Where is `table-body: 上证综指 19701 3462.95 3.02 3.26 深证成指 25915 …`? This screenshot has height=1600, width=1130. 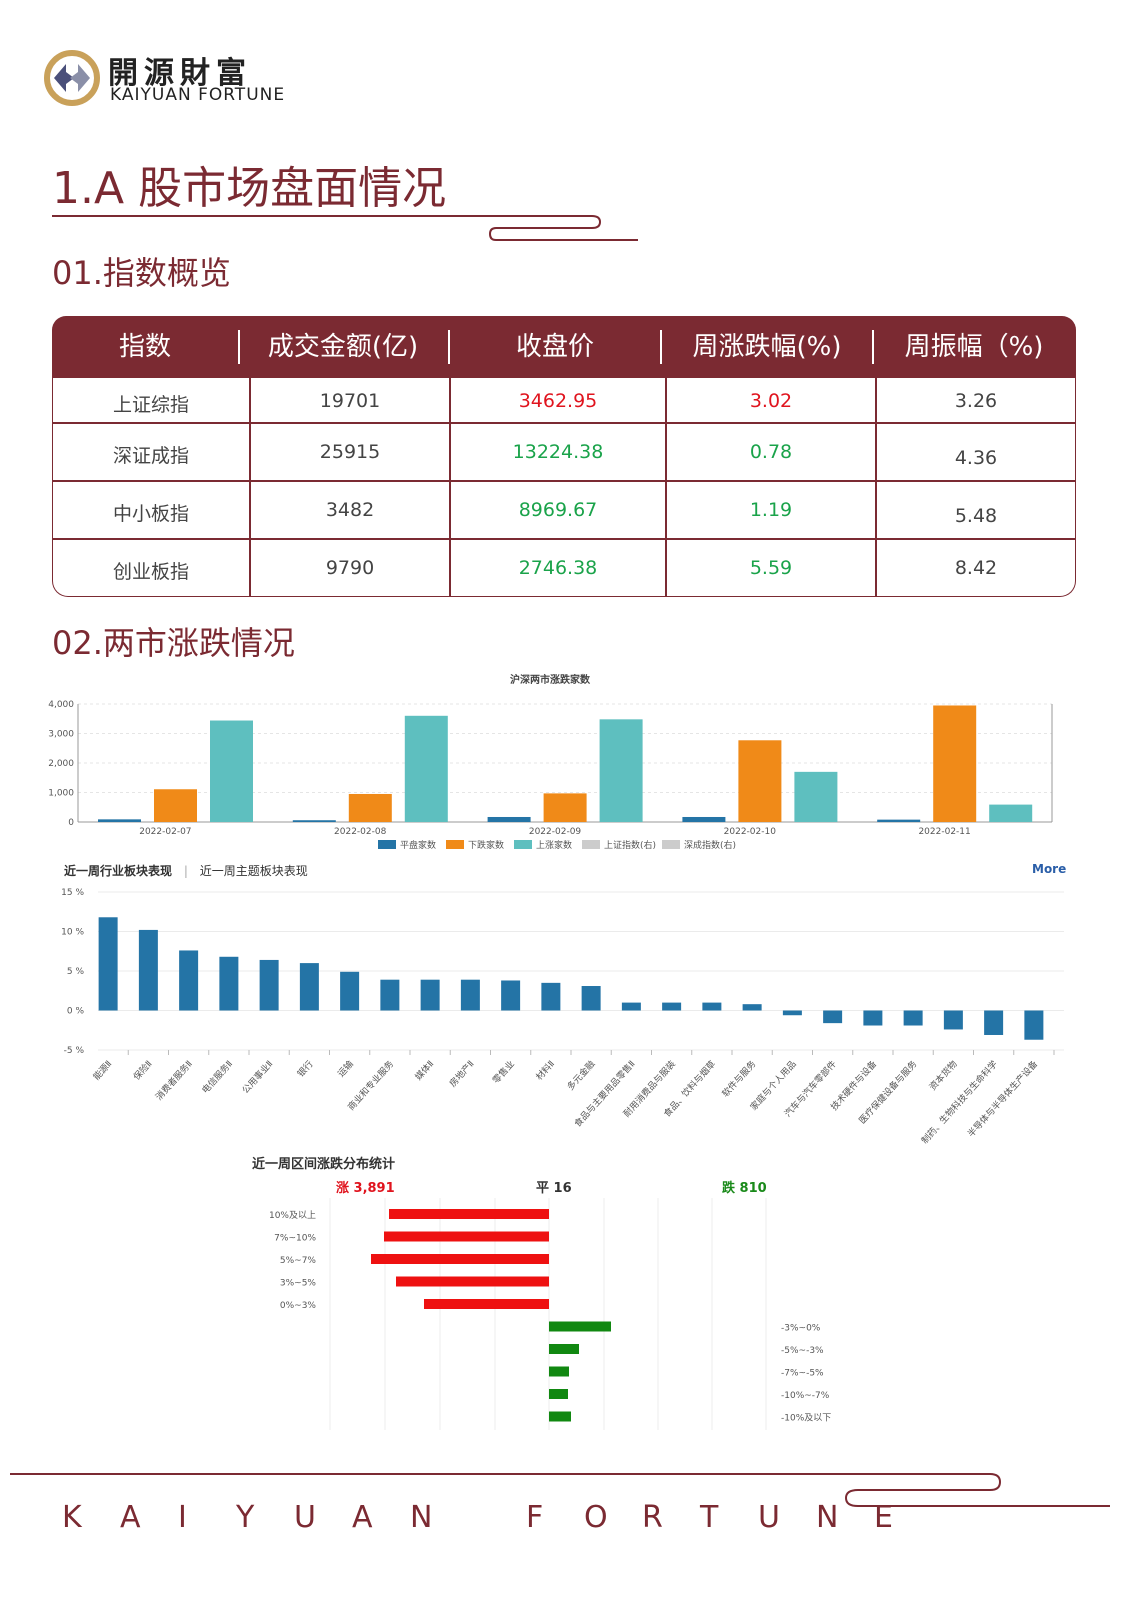 table-body: 上证综指 19701 3462.95 3.02 3.26 深证成指 25915 … is located at coordinates (564, 487).